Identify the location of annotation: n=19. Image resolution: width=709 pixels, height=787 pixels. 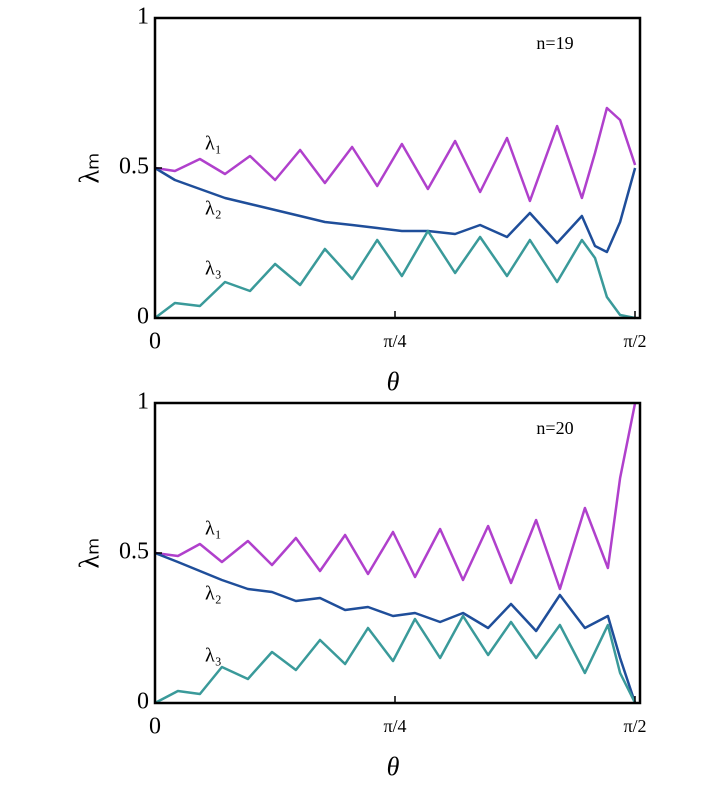
(554, 43).